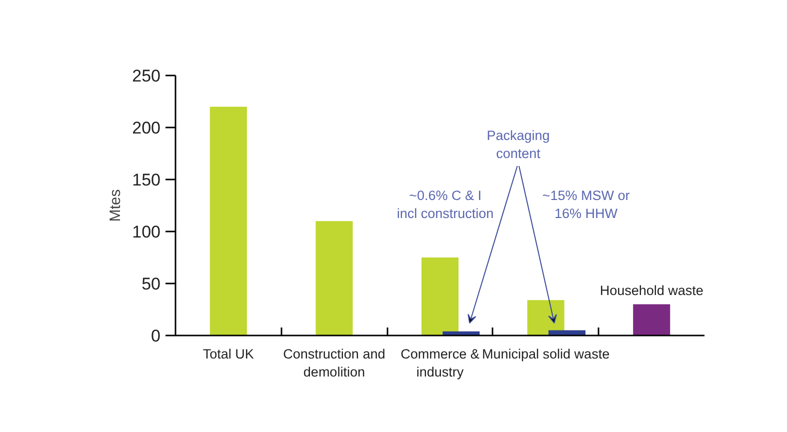 The height and width of the screenshot is (432, 787). What do you see at coordinates (334, 363) in the screenshot?
I see `x-tick-label: Construction and demolition` at bounding box center [334, 363].